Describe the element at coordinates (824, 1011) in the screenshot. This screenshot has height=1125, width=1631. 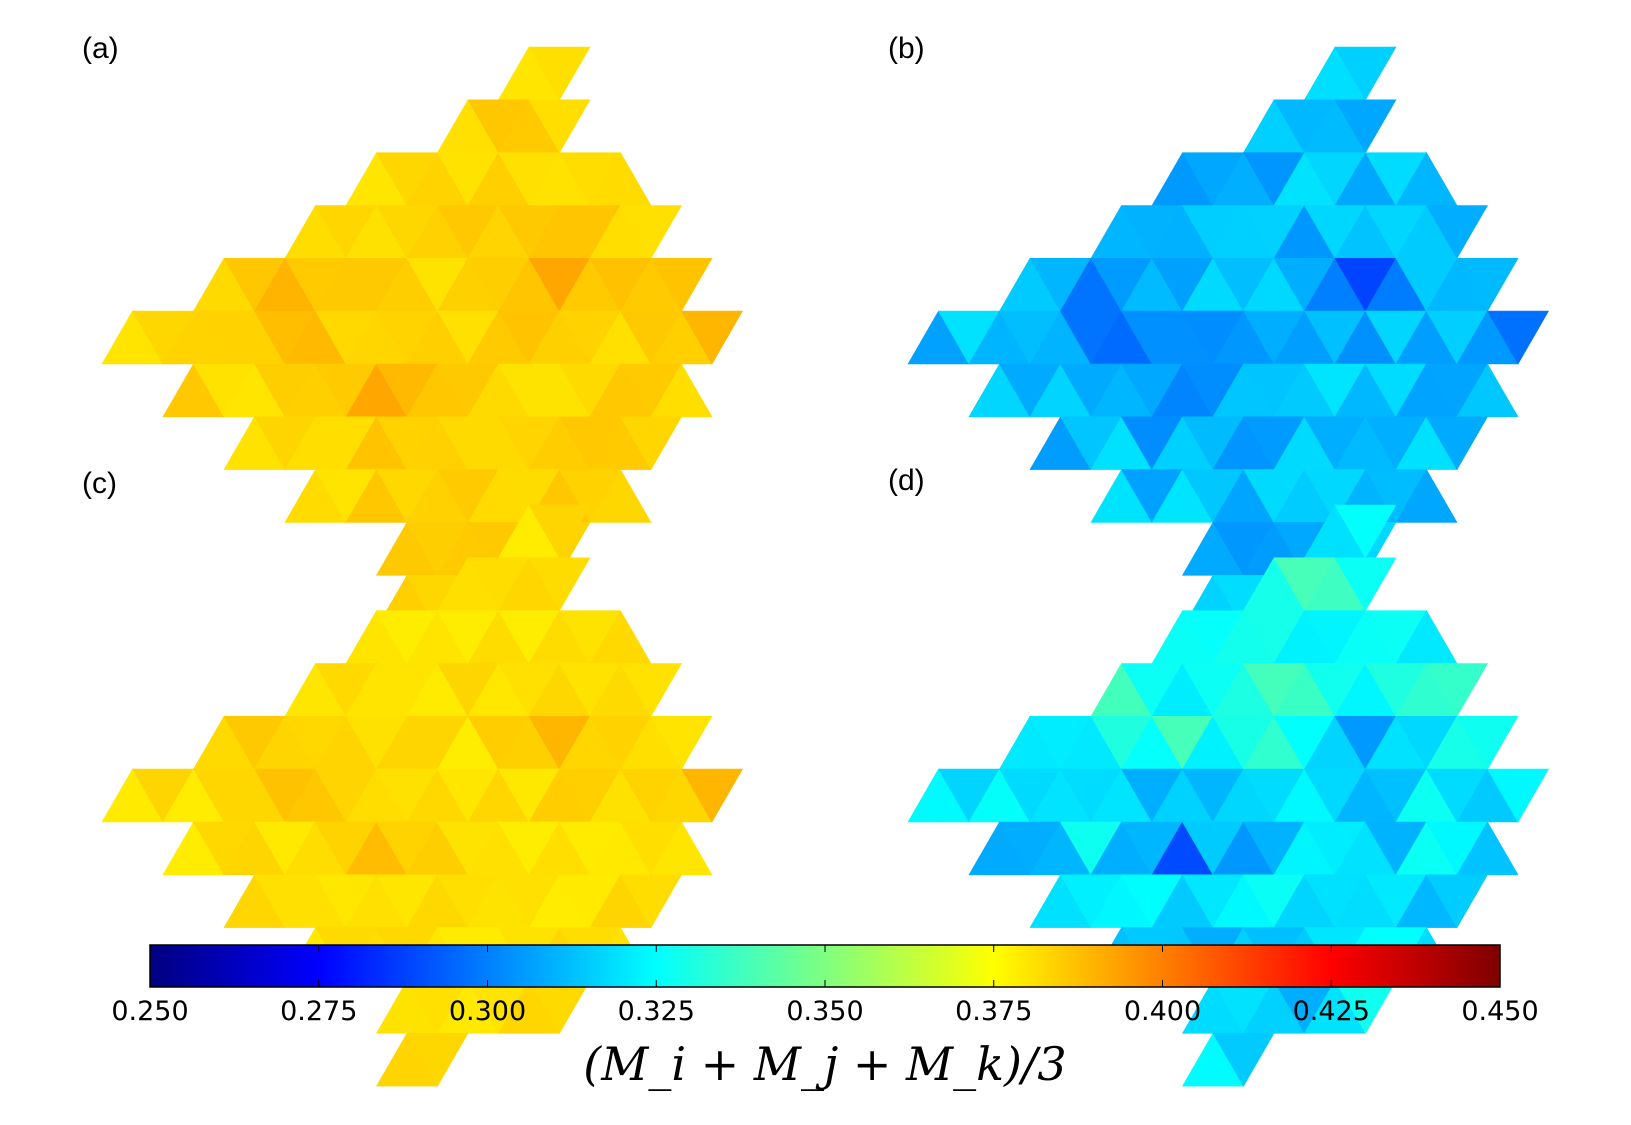
I see `colorbar-tick-label: 0.350` at that location.